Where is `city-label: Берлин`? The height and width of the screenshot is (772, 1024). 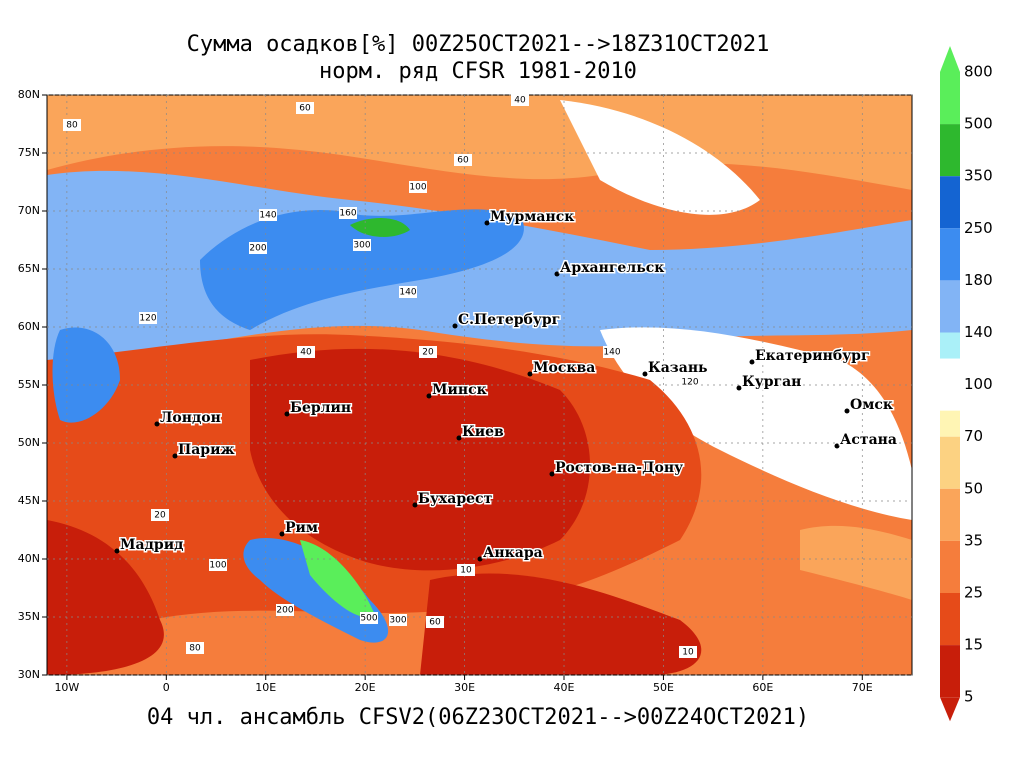
city-label: Берлин is located at coordinates (320, 408).